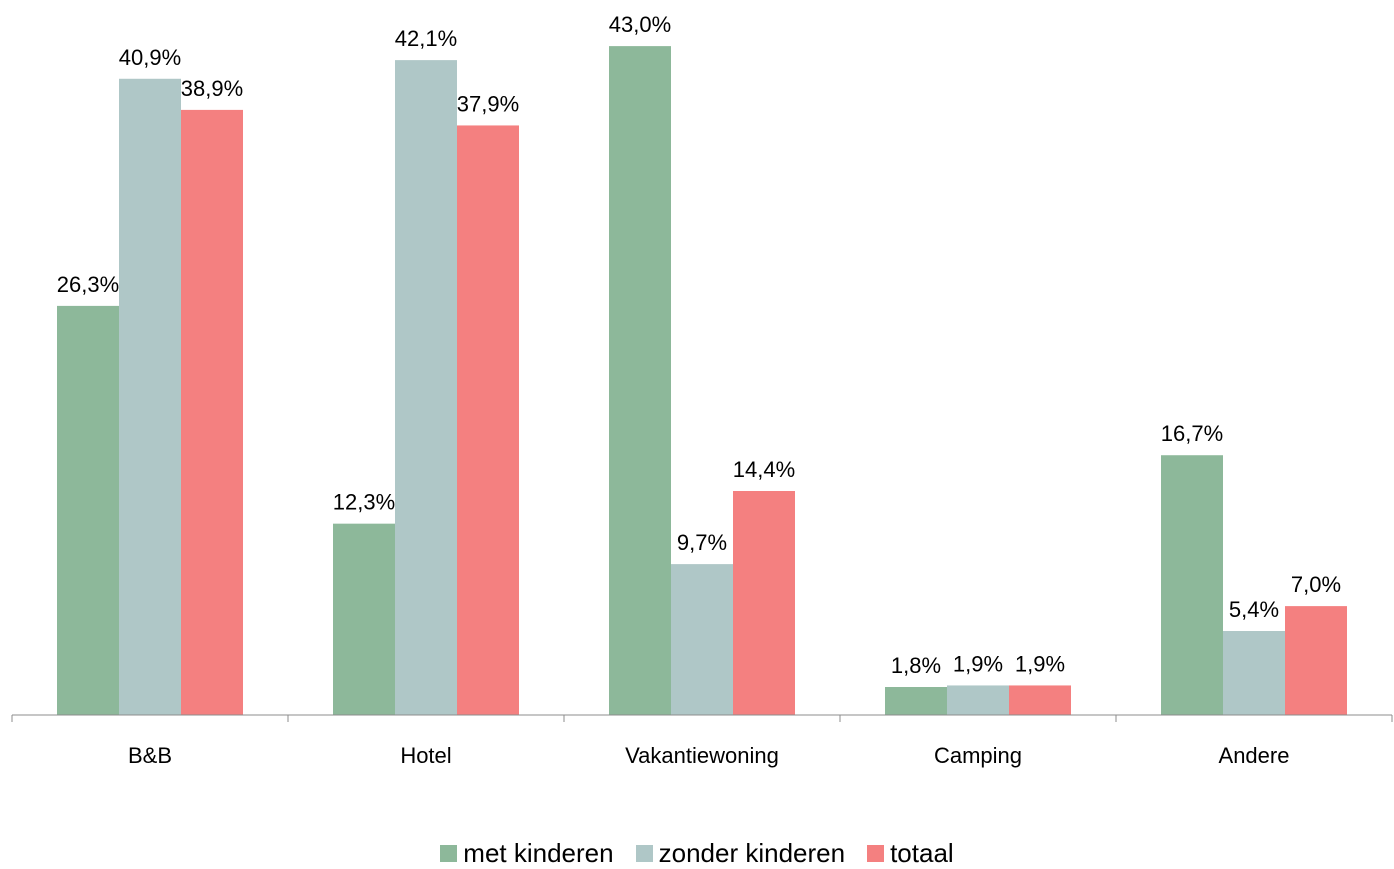 The height and width of the screenshot is (869, 1394). I want to click on data-label-met-kinderen-1: 12,3%, so click(364, 502).